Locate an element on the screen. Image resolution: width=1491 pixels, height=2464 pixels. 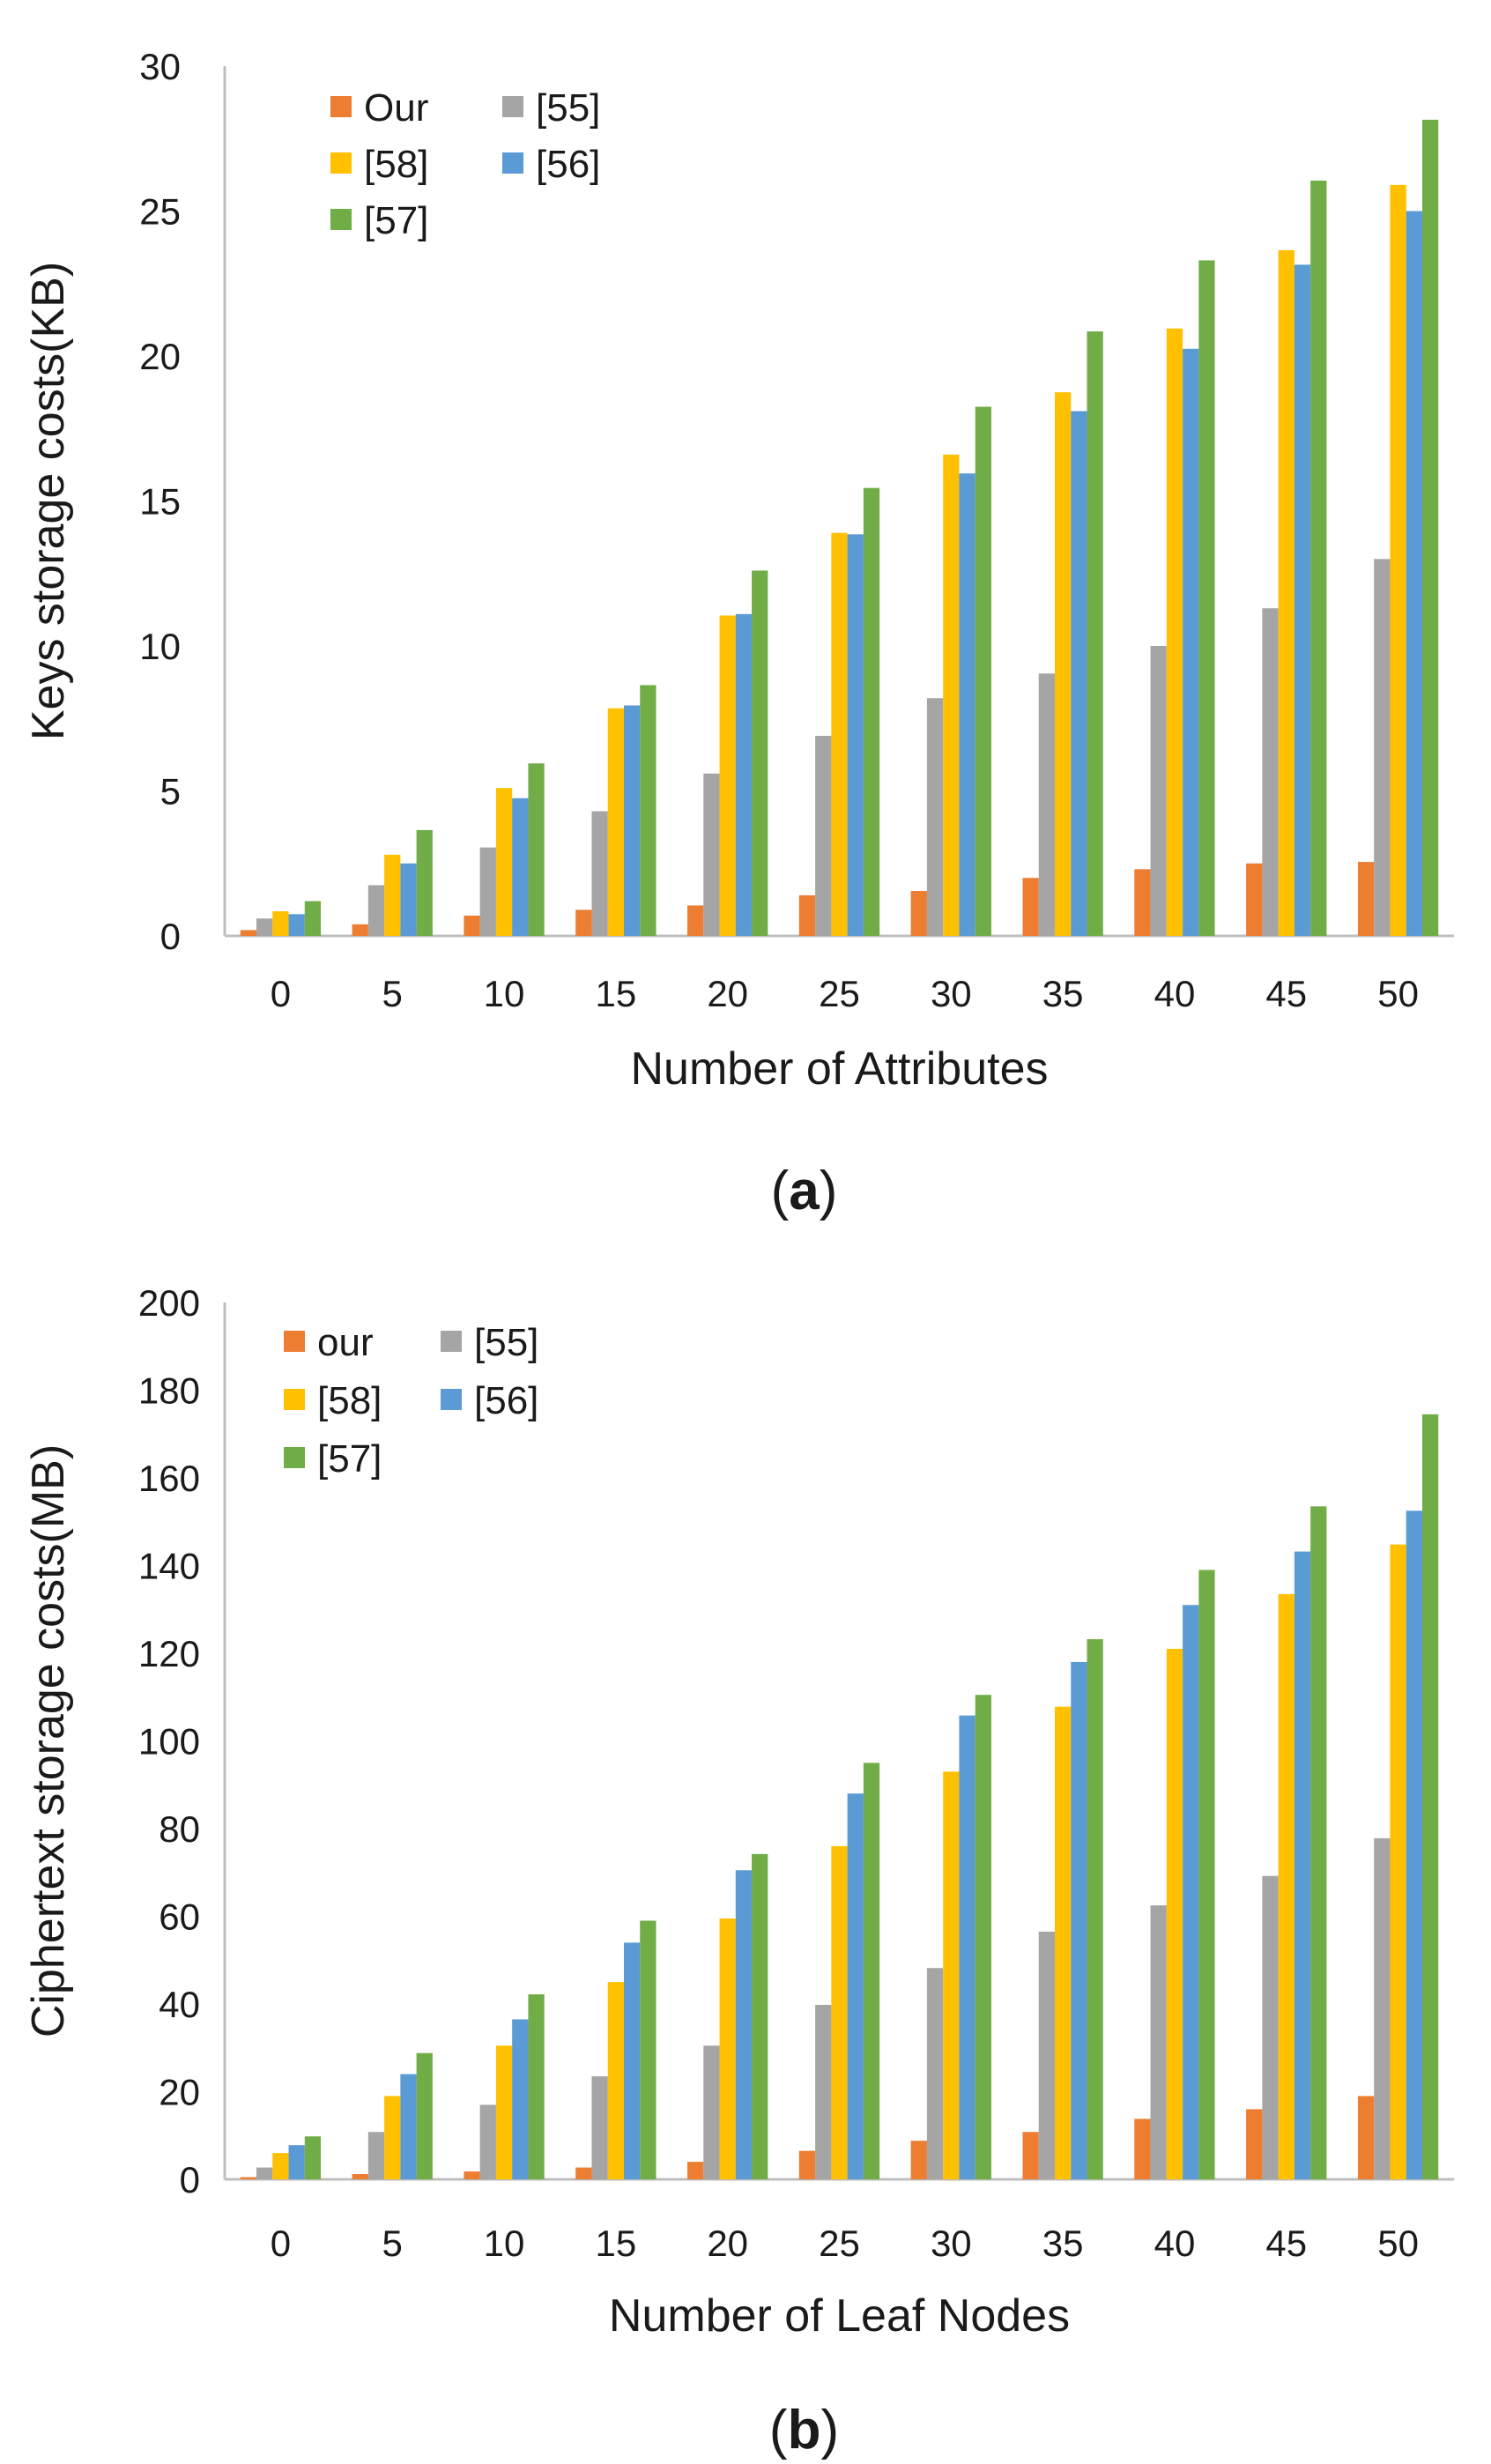
y-tick-label: 100 is located at coordinates (169, 1742).